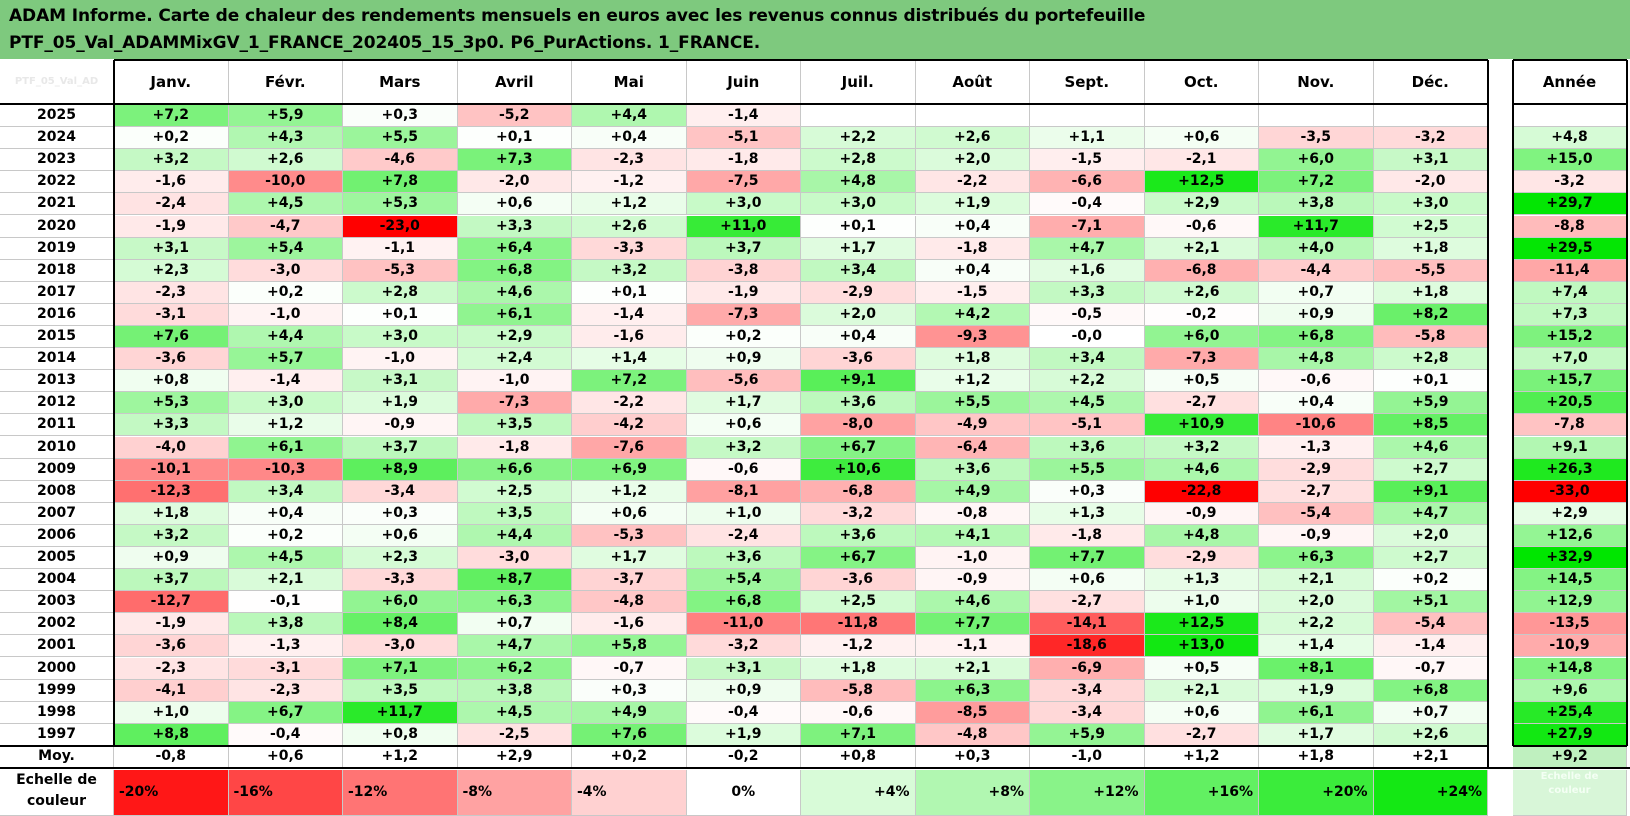 The height and width of the screenshot is (816, 1630). What do you see at coordinates (1087, 314) in the screenshot?
I see `heatmap-cell: -0,5` at bounding box center [1087, 314].